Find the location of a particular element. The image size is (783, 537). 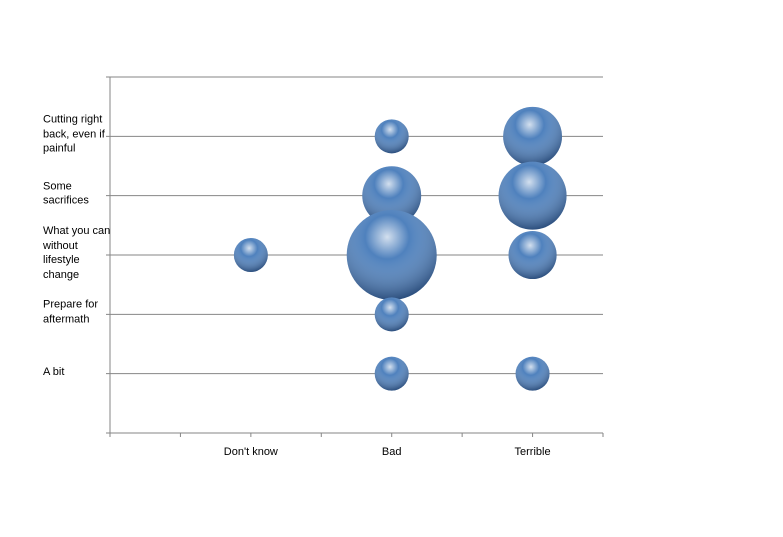

y-tick-label: What you can without lifestyle change is located at coordinates (77, 253).